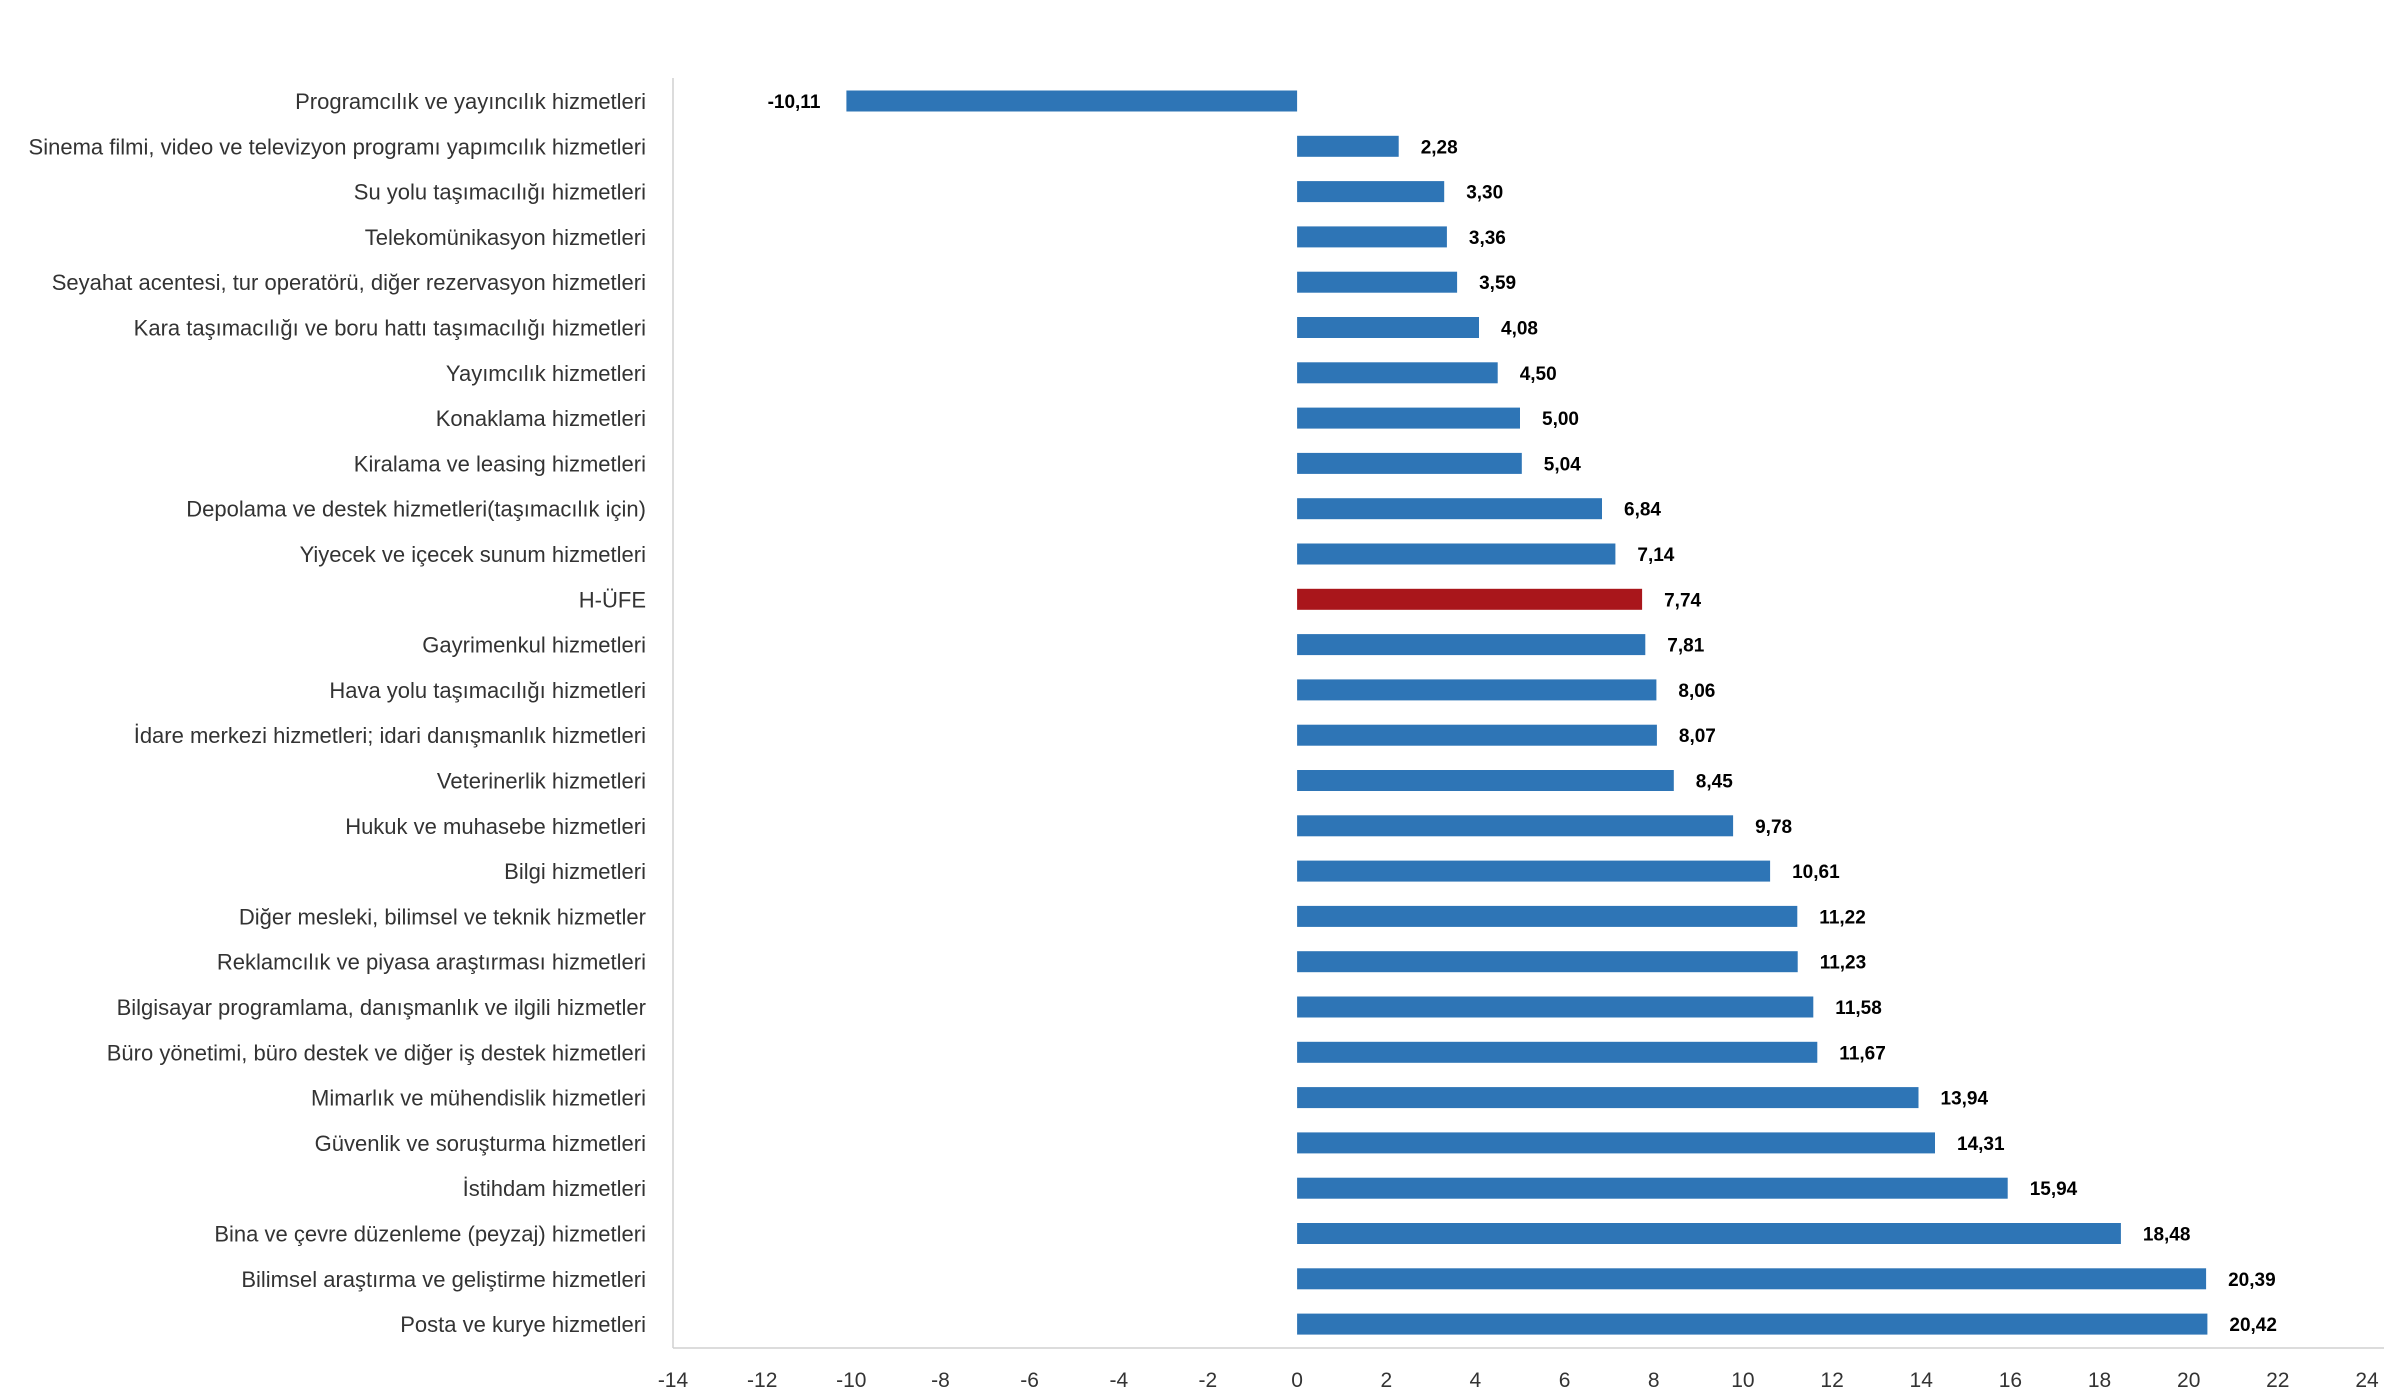 This screenshot has height=1400, width=2384. Describe the element at coordinates (1497, 283) in the screenshot. I see `value-label: 3,59` at that location.